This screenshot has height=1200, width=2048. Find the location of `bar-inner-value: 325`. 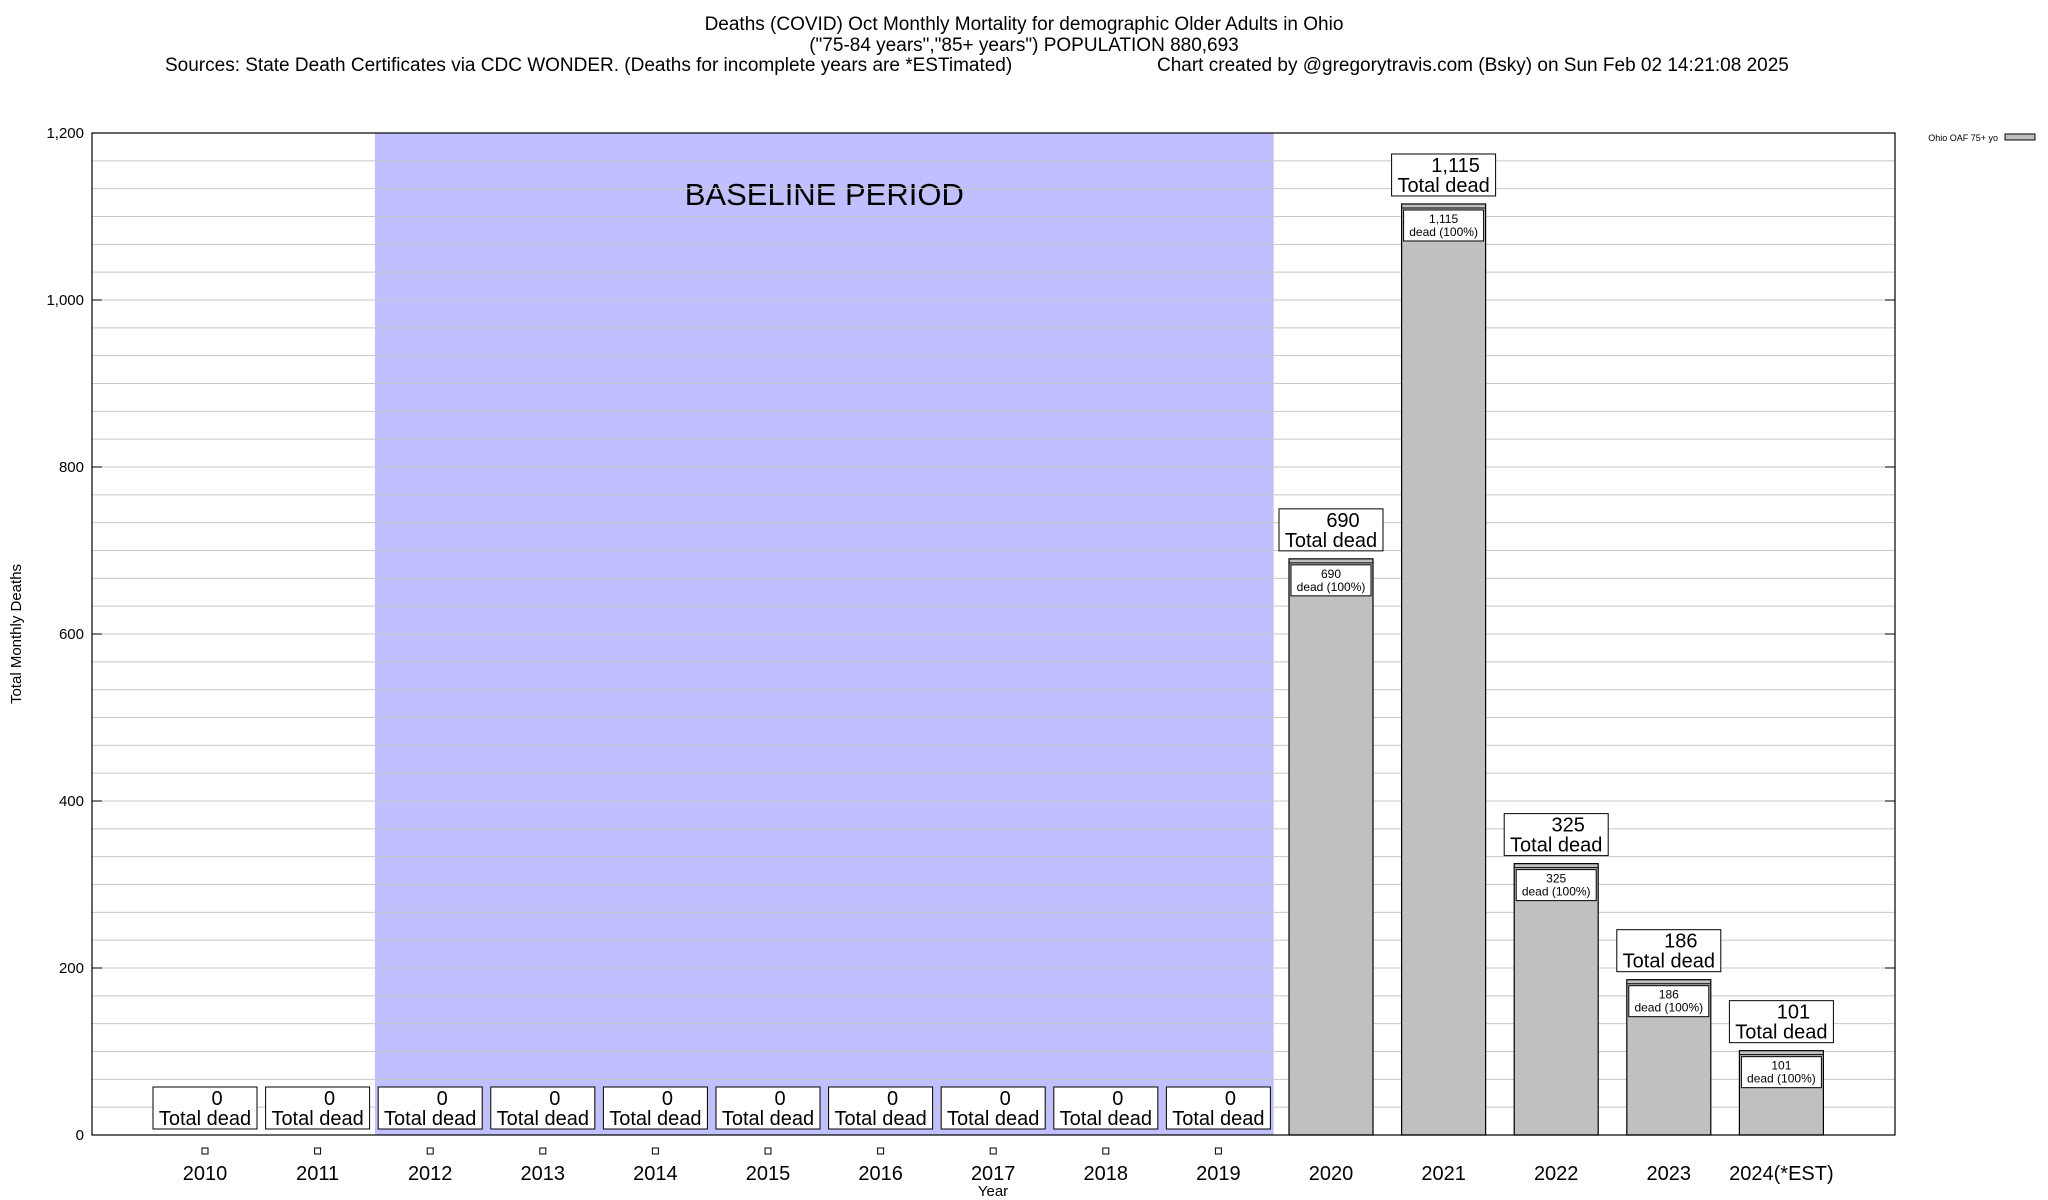

bar-inner-value: 325 is located at coordinates (1556, 879).